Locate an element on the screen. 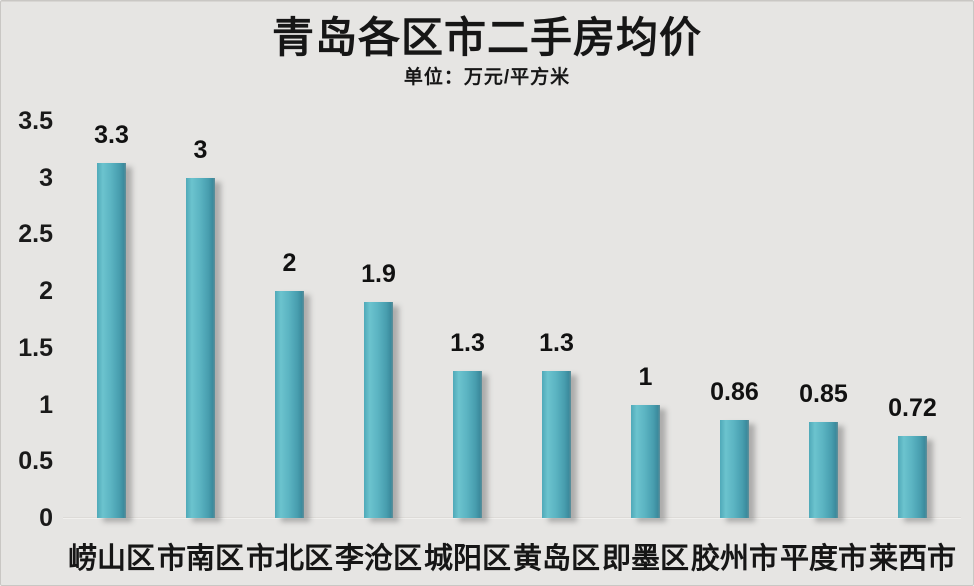  bar-slot: 2 市北区 is located at coordinates (289, 348).